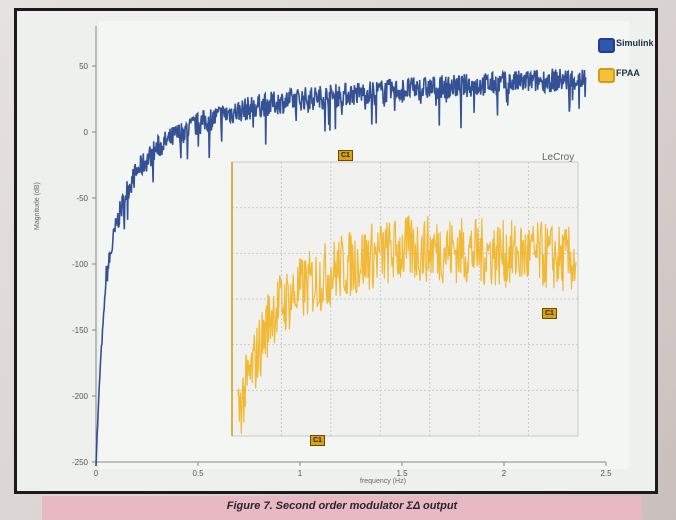  What do you see at coordinates (96, 473) in the screenshot?
I see `x-tick-label: 0` at bounding box center [96, 473].